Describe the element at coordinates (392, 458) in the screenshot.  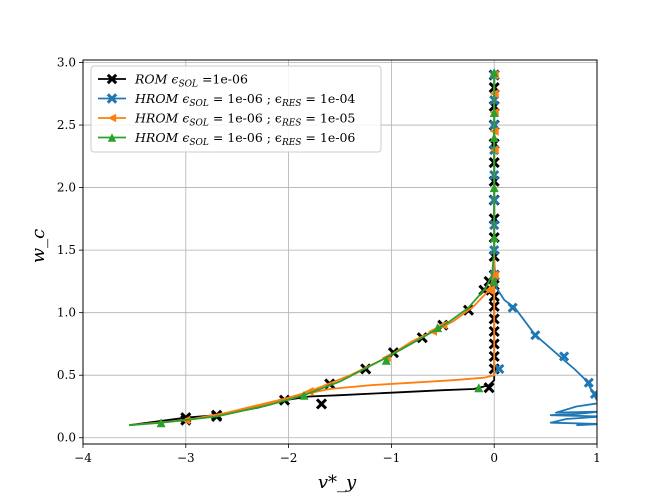
I see `x-tick-label: −1` at that location.